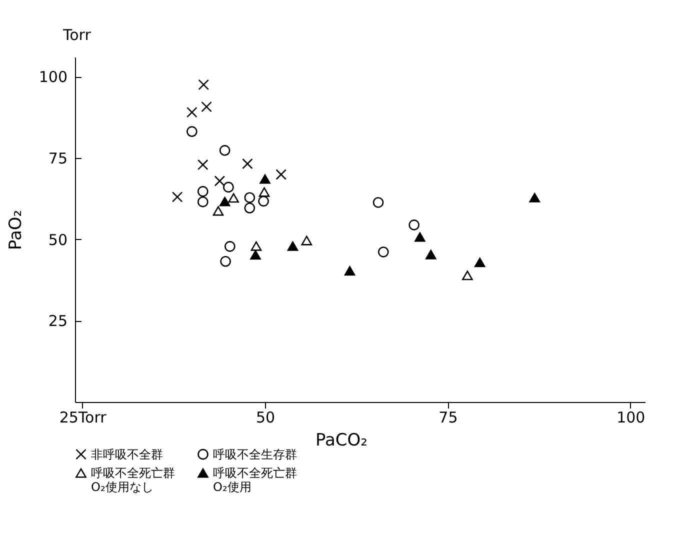 Image resolution: width=684 pixels, height=543 pixels. Describe the element at coordinates (77, 35) in the screenshot. I see `text: Torr` at that location.